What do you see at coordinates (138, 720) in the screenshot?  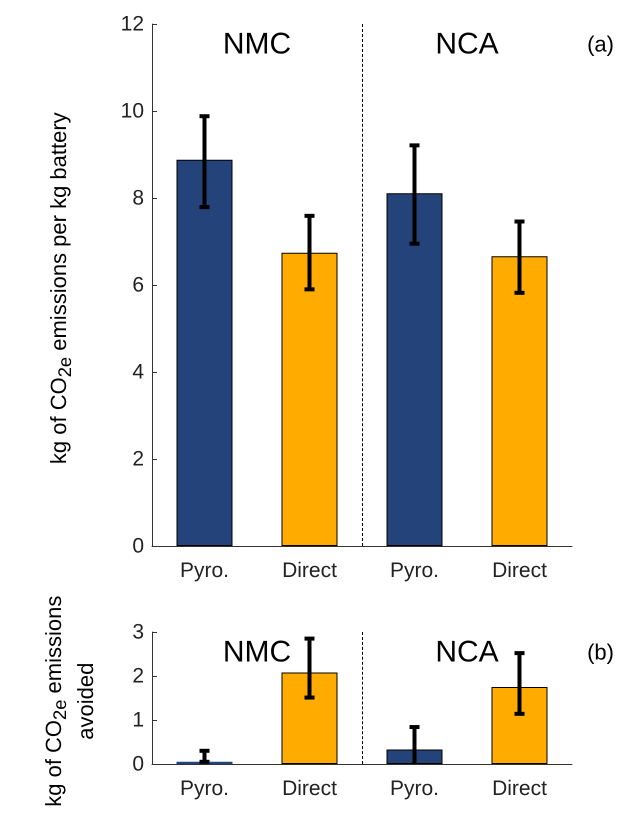 I see `y-tick-label: 1` at bounding box center [138, 720].